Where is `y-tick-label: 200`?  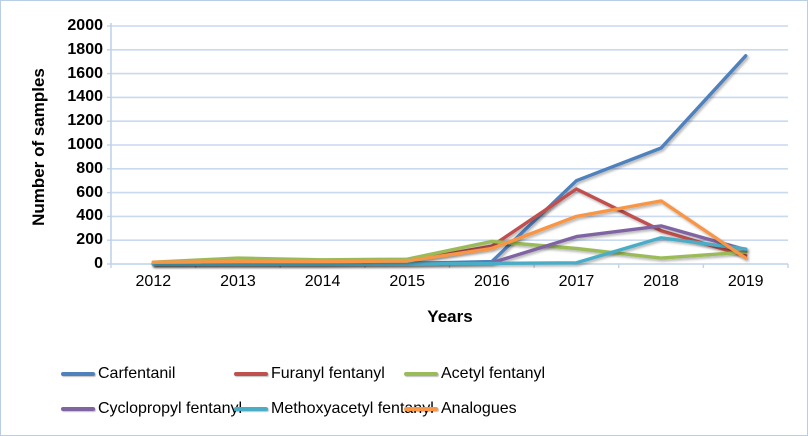 y-tick-label: 200 is located at coordinates (89, 240).